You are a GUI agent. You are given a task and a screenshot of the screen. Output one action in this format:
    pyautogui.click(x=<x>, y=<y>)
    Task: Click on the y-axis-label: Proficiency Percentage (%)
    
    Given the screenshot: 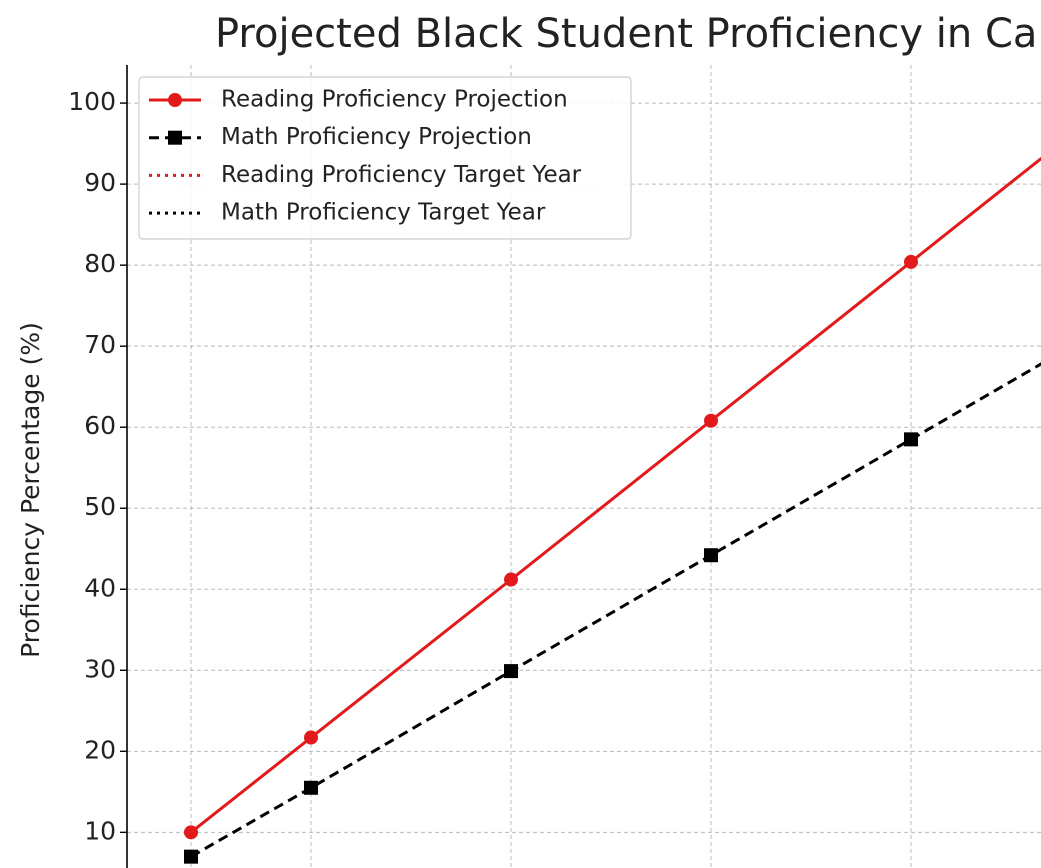 What is the action you would take?
    pyautogui.click(x=30, y=490)
    